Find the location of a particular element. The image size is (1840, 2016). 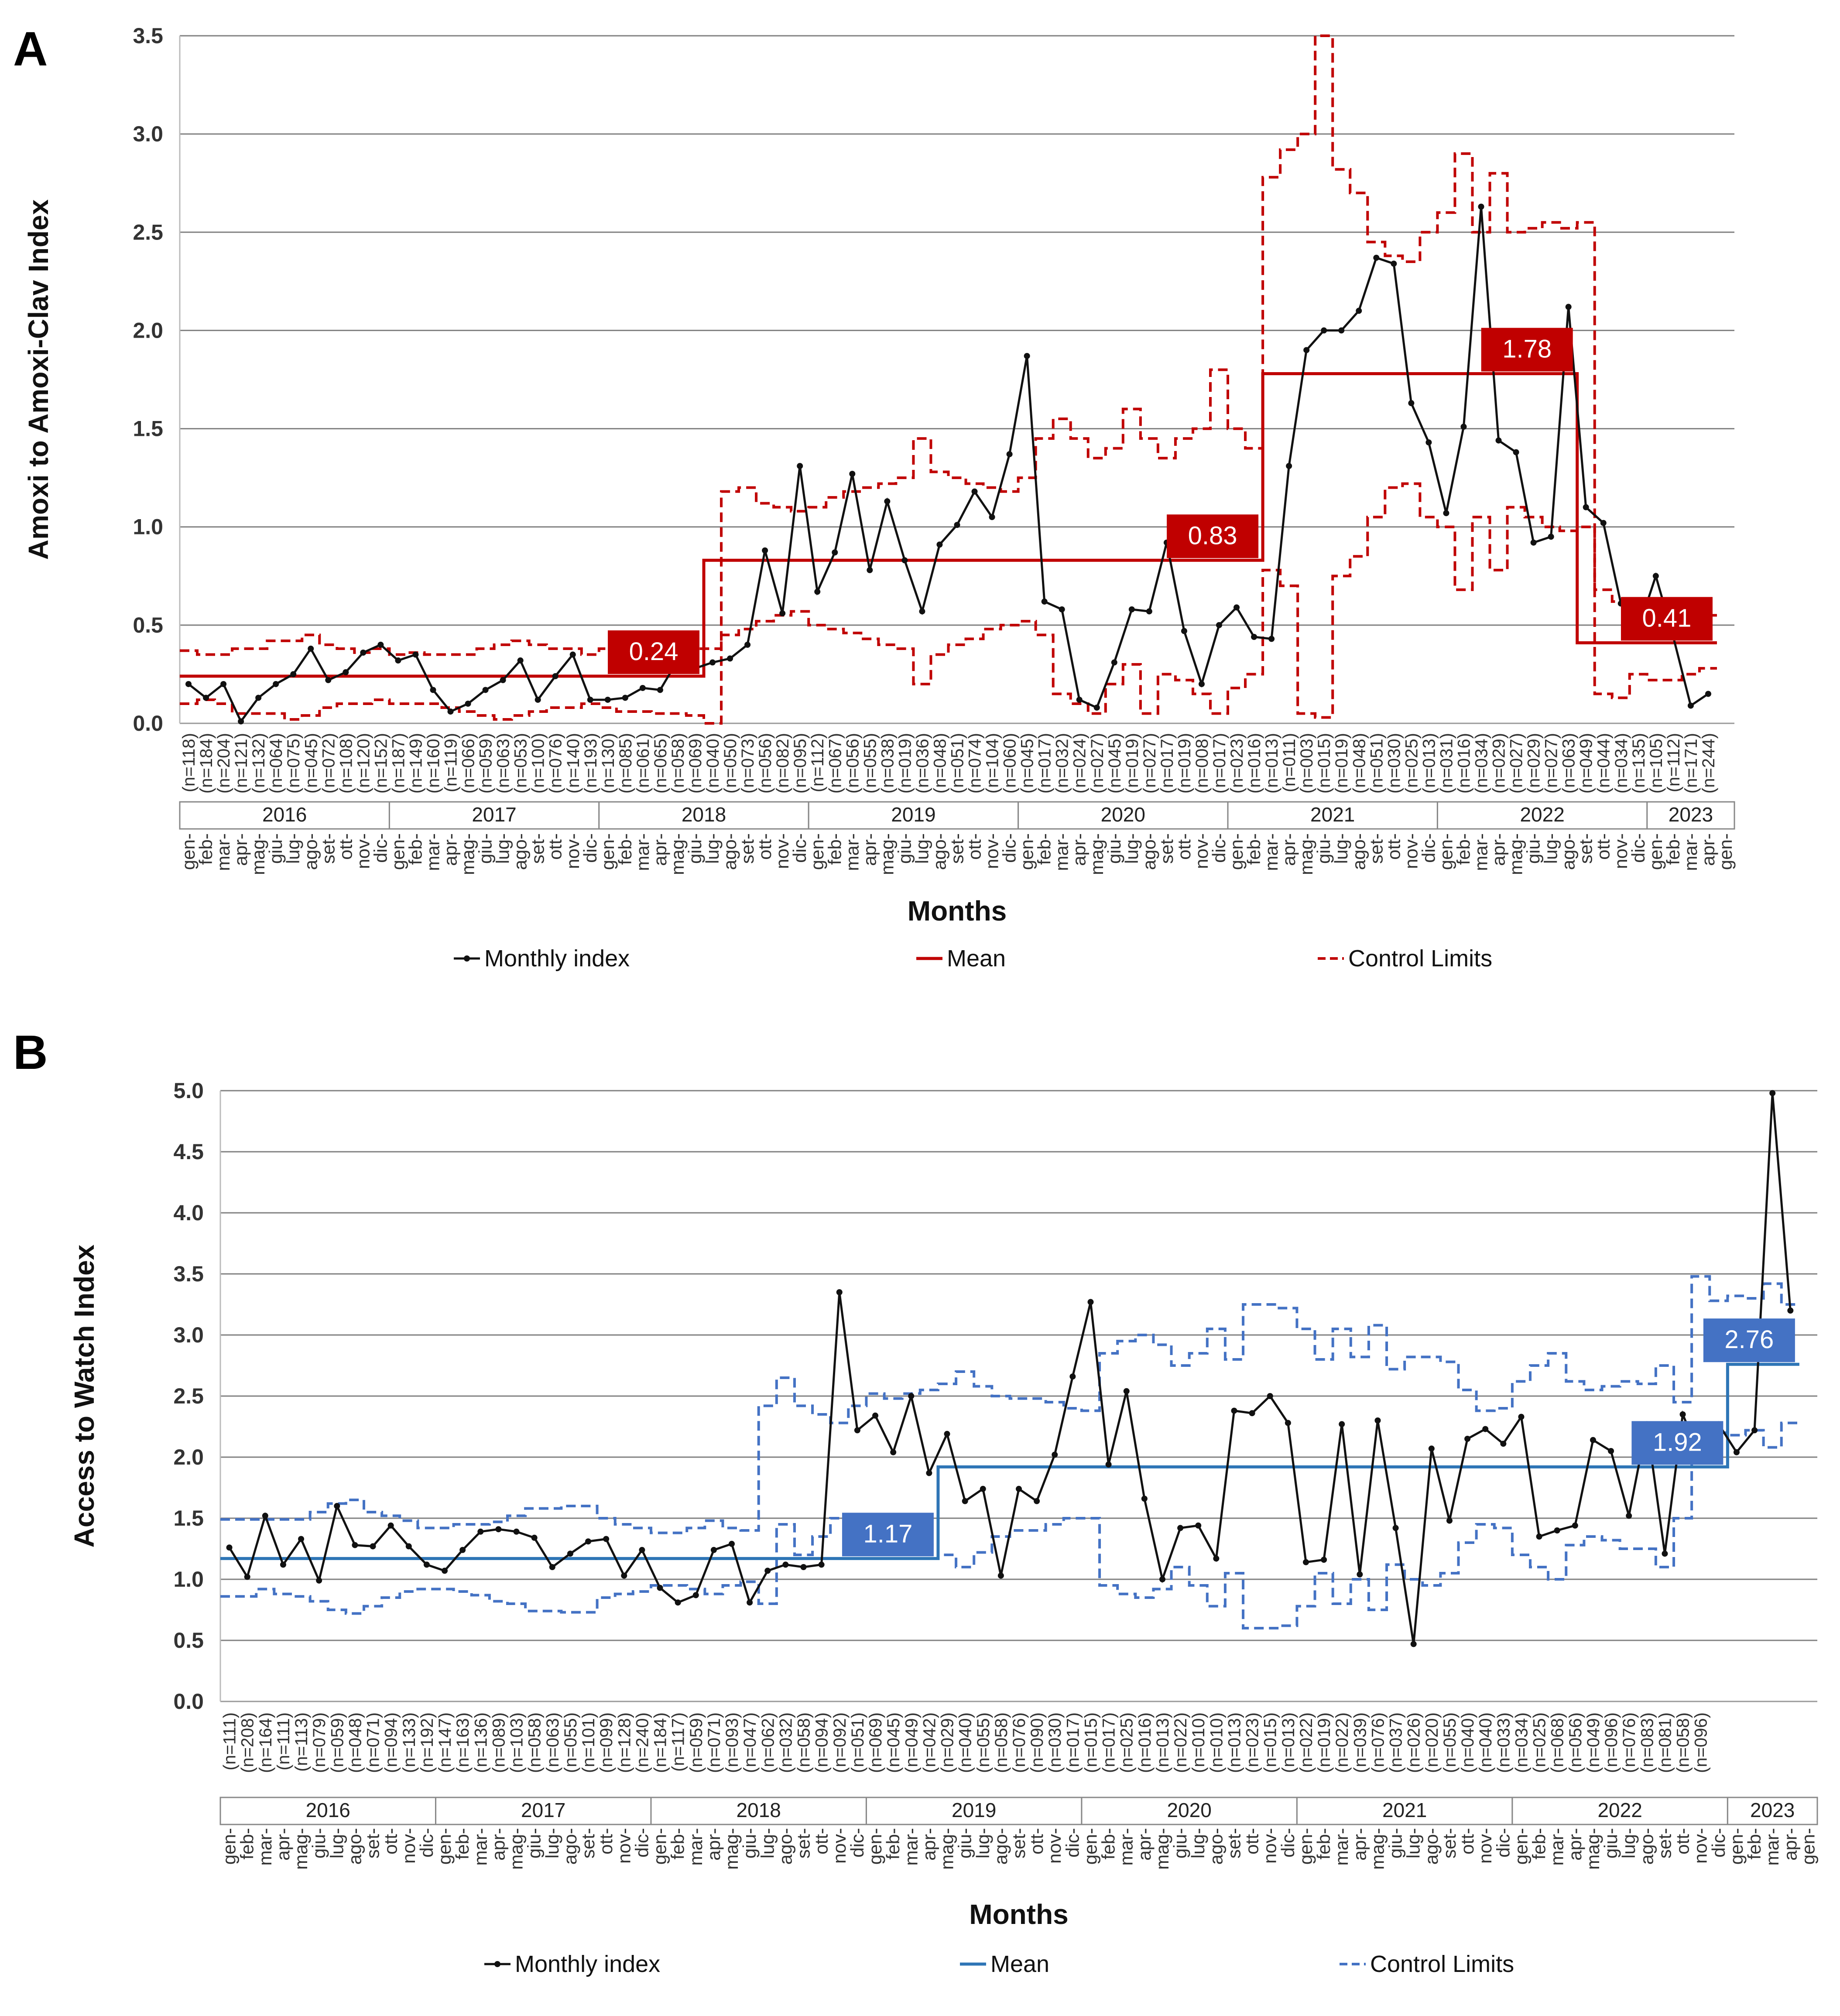

x-tick-n-label: (n=064) is located at coordinates (276, 764).